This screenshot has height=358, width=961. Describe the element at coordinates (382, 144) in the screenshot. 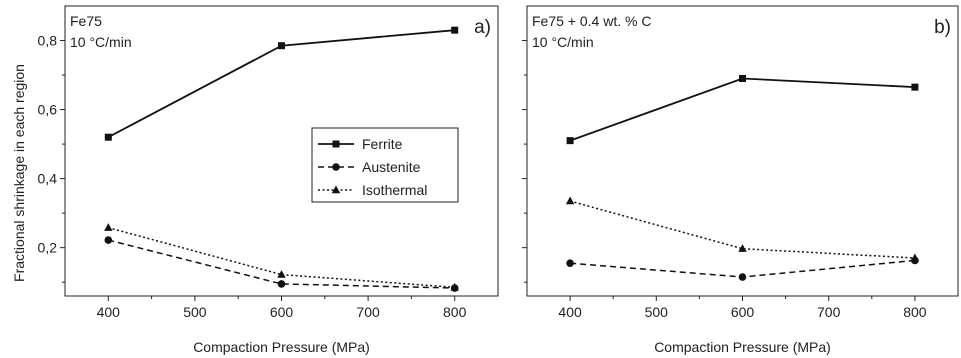

I see `legend-label: Ferrite` at that location.